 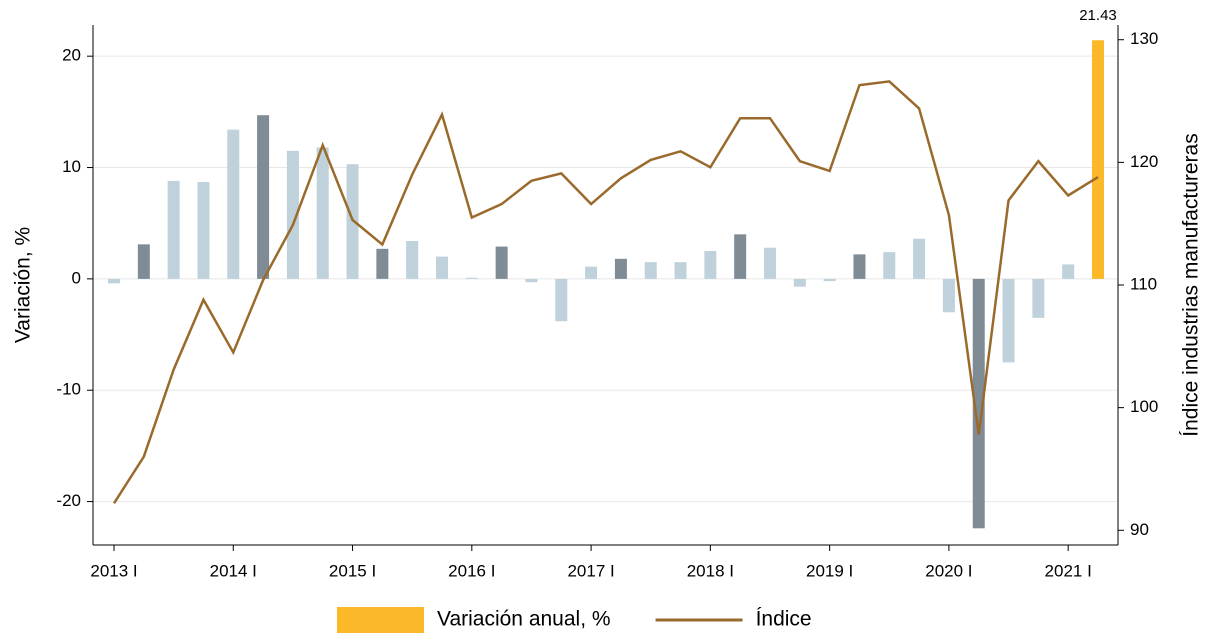 What do you see at coordinates (590, 570) in the screenshot?
I see `x-tick-label: 2017 I` at bounding box center [590, 570].